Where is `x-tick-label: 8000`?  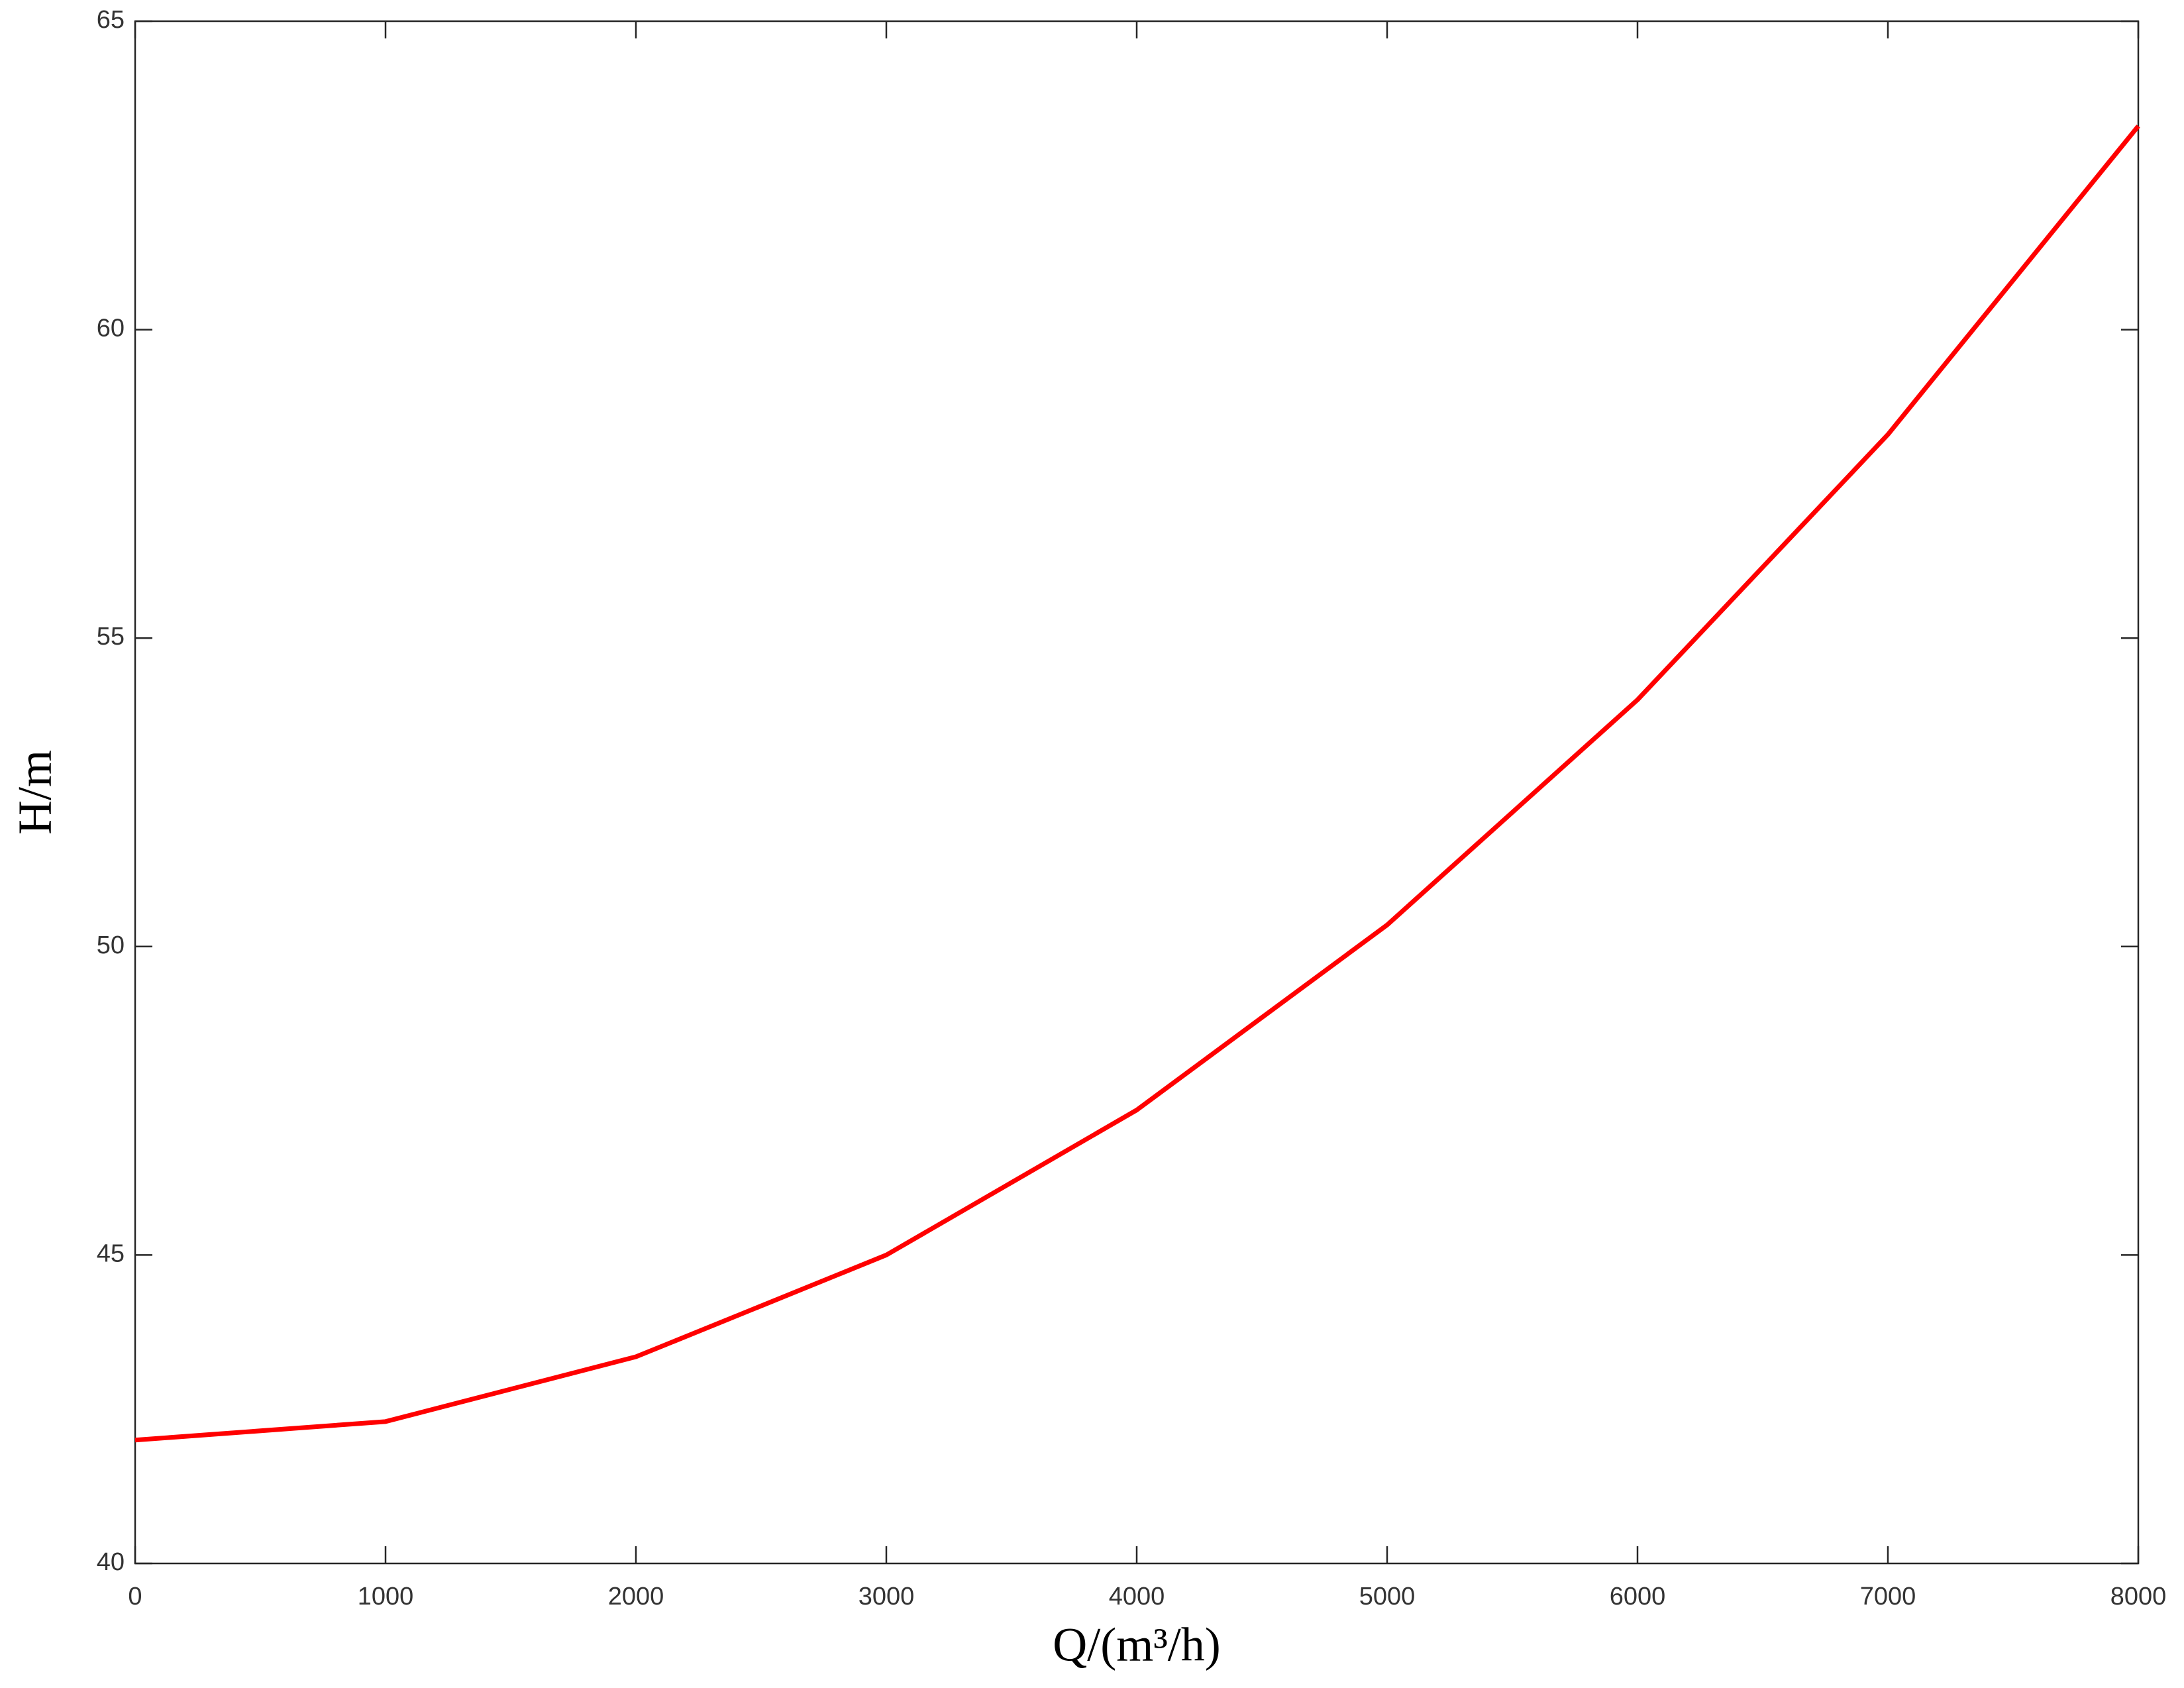
x-tick-label: 8000 is located at coordinates (2138, 1596).